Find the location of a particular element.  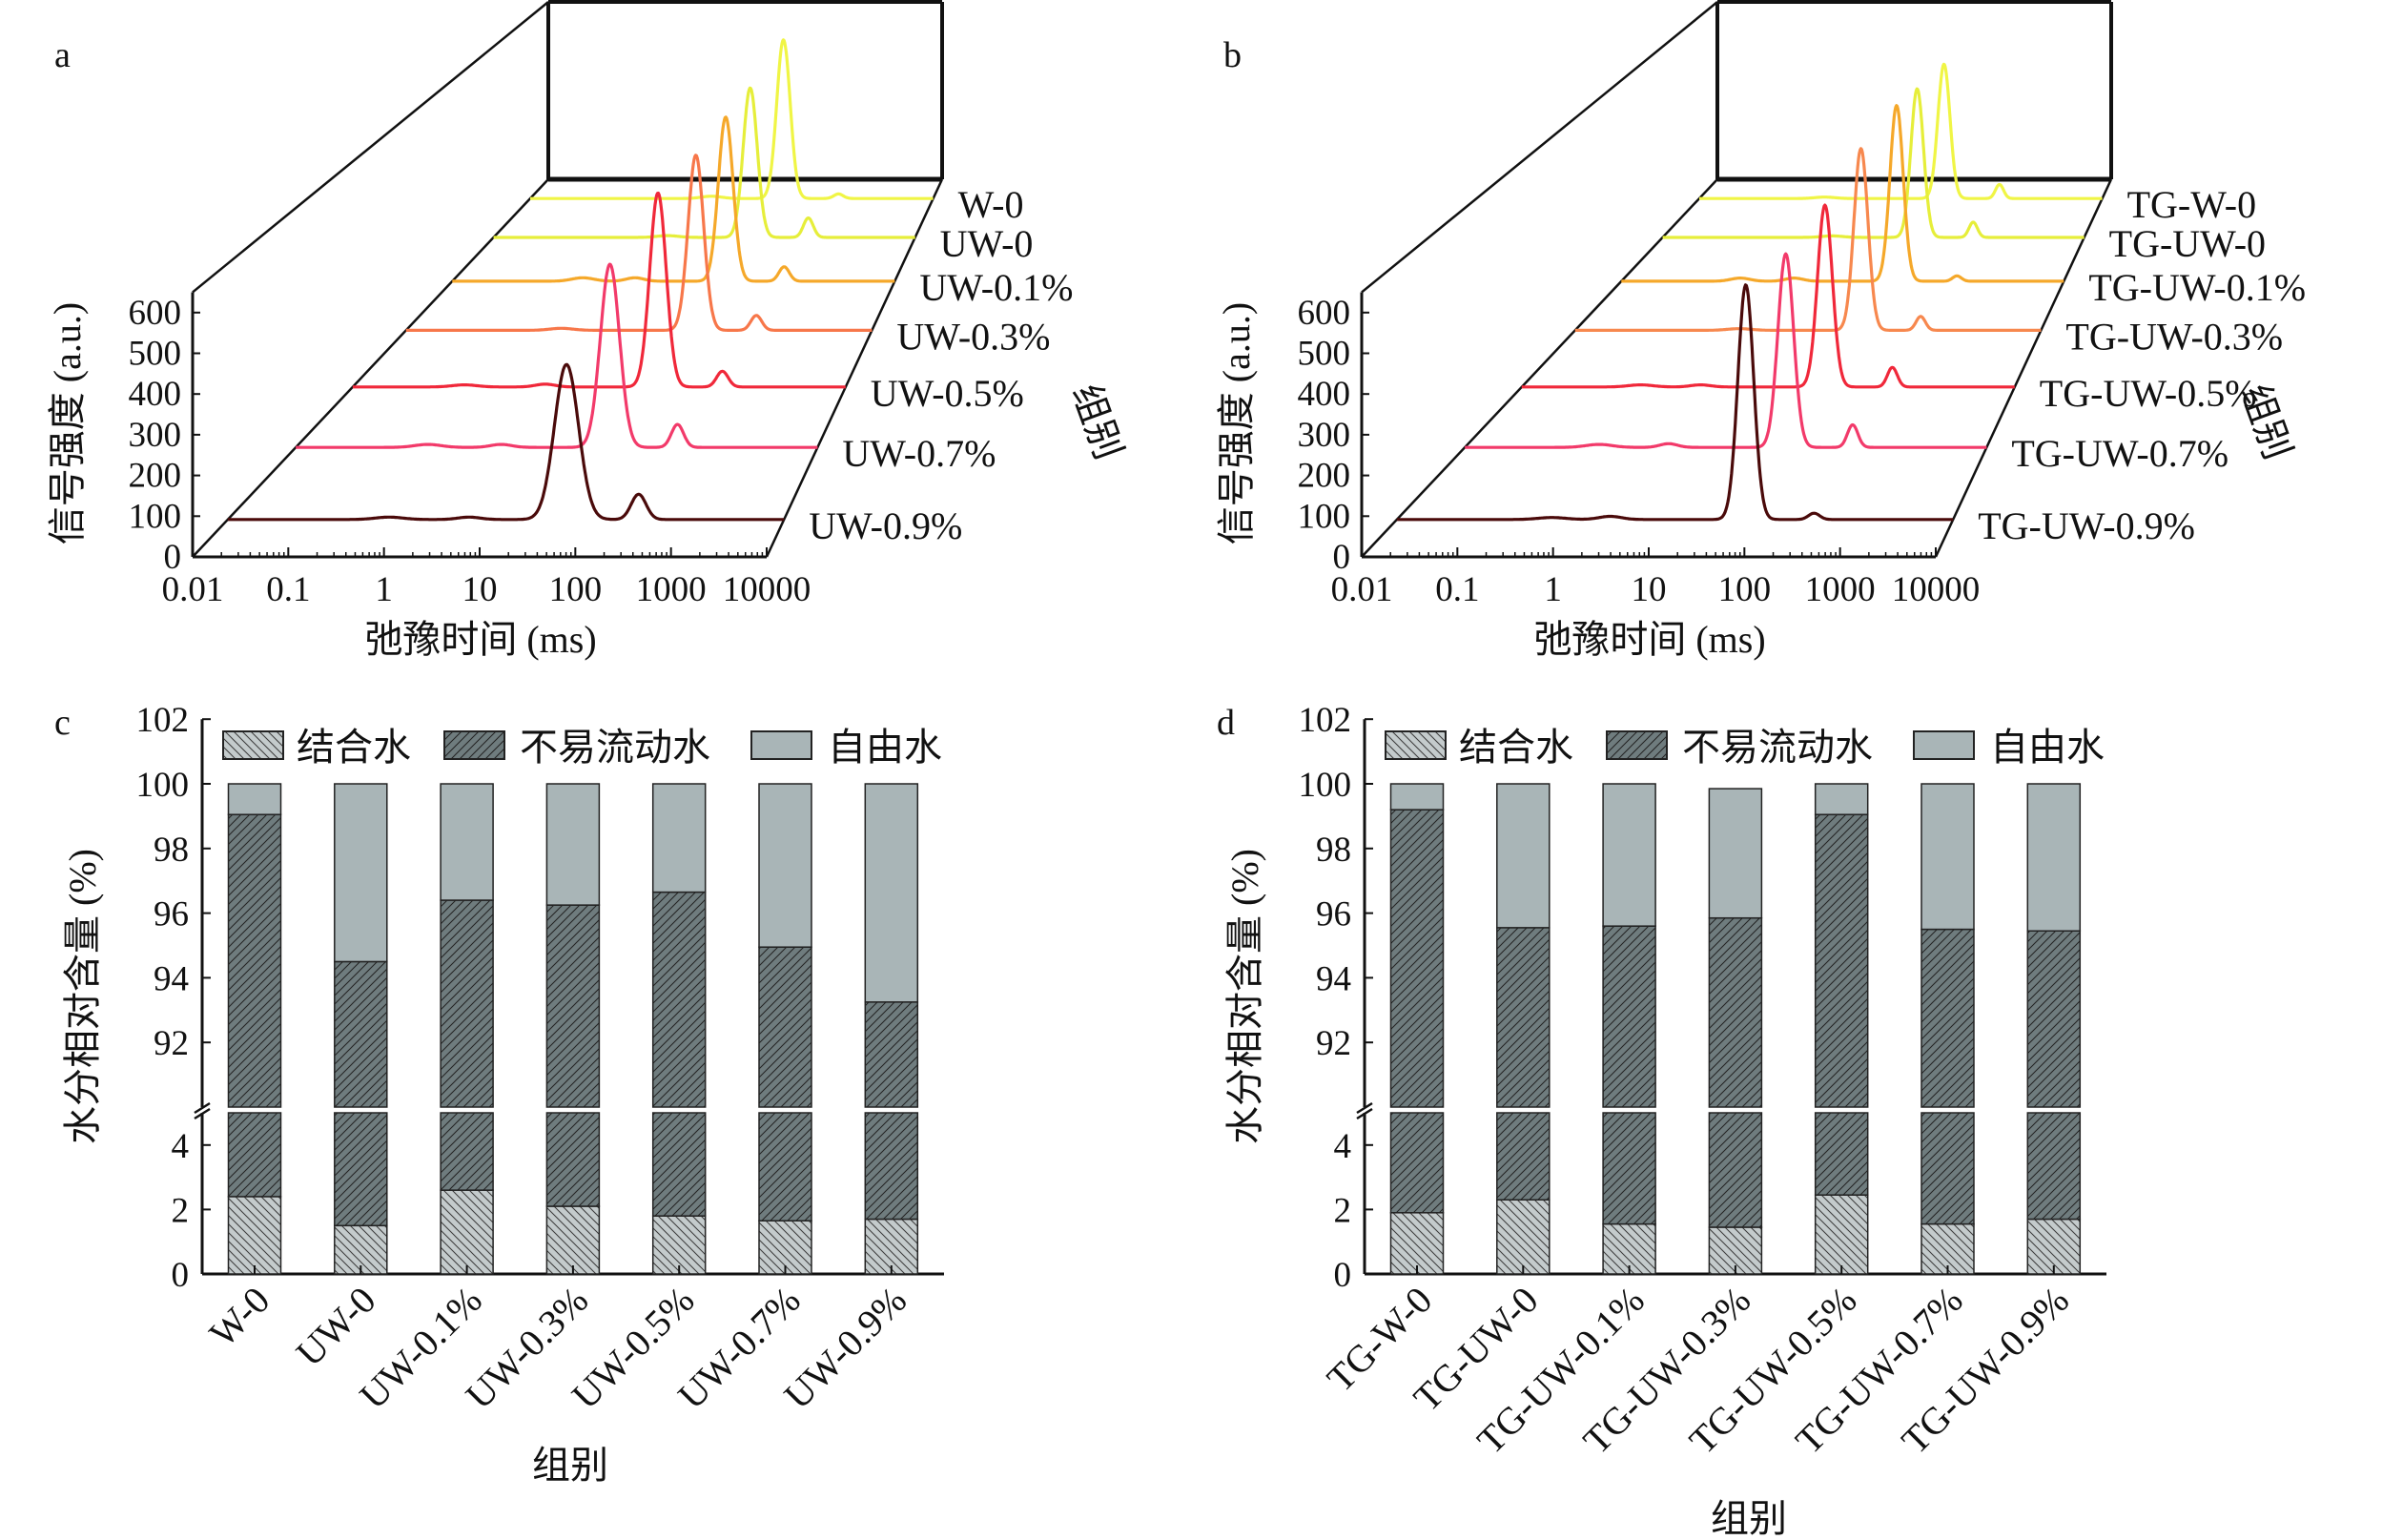

series-label: TG-UW-0.1% is located at coordinates (2197, 287).